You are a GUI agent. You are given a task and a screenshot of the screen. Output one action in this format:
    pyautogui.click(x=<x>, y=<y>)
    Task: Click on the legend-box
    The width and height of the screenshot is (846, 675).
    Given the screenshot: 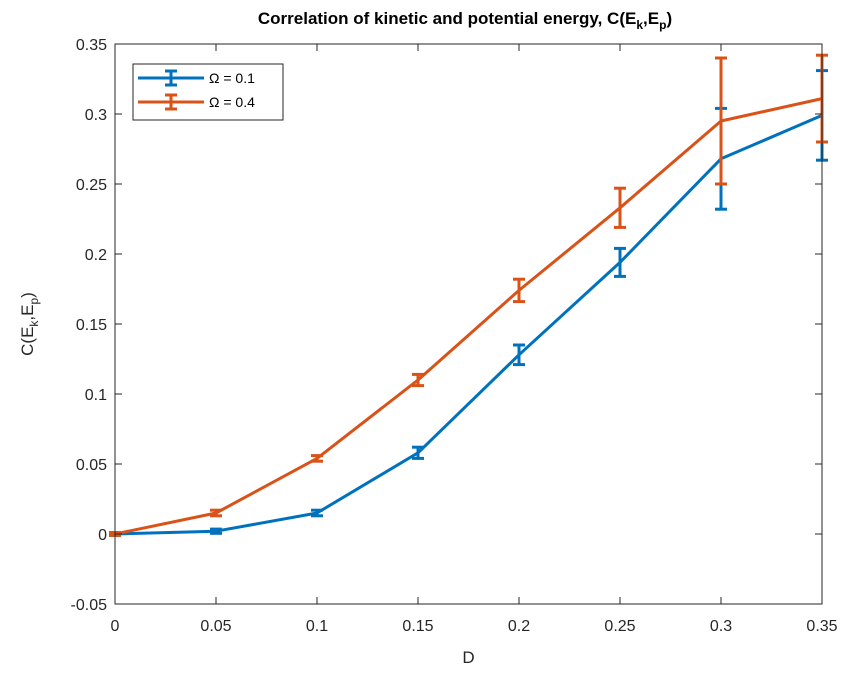 What is the action you would take?
    pyautogui.click(x=208, y=92)
    